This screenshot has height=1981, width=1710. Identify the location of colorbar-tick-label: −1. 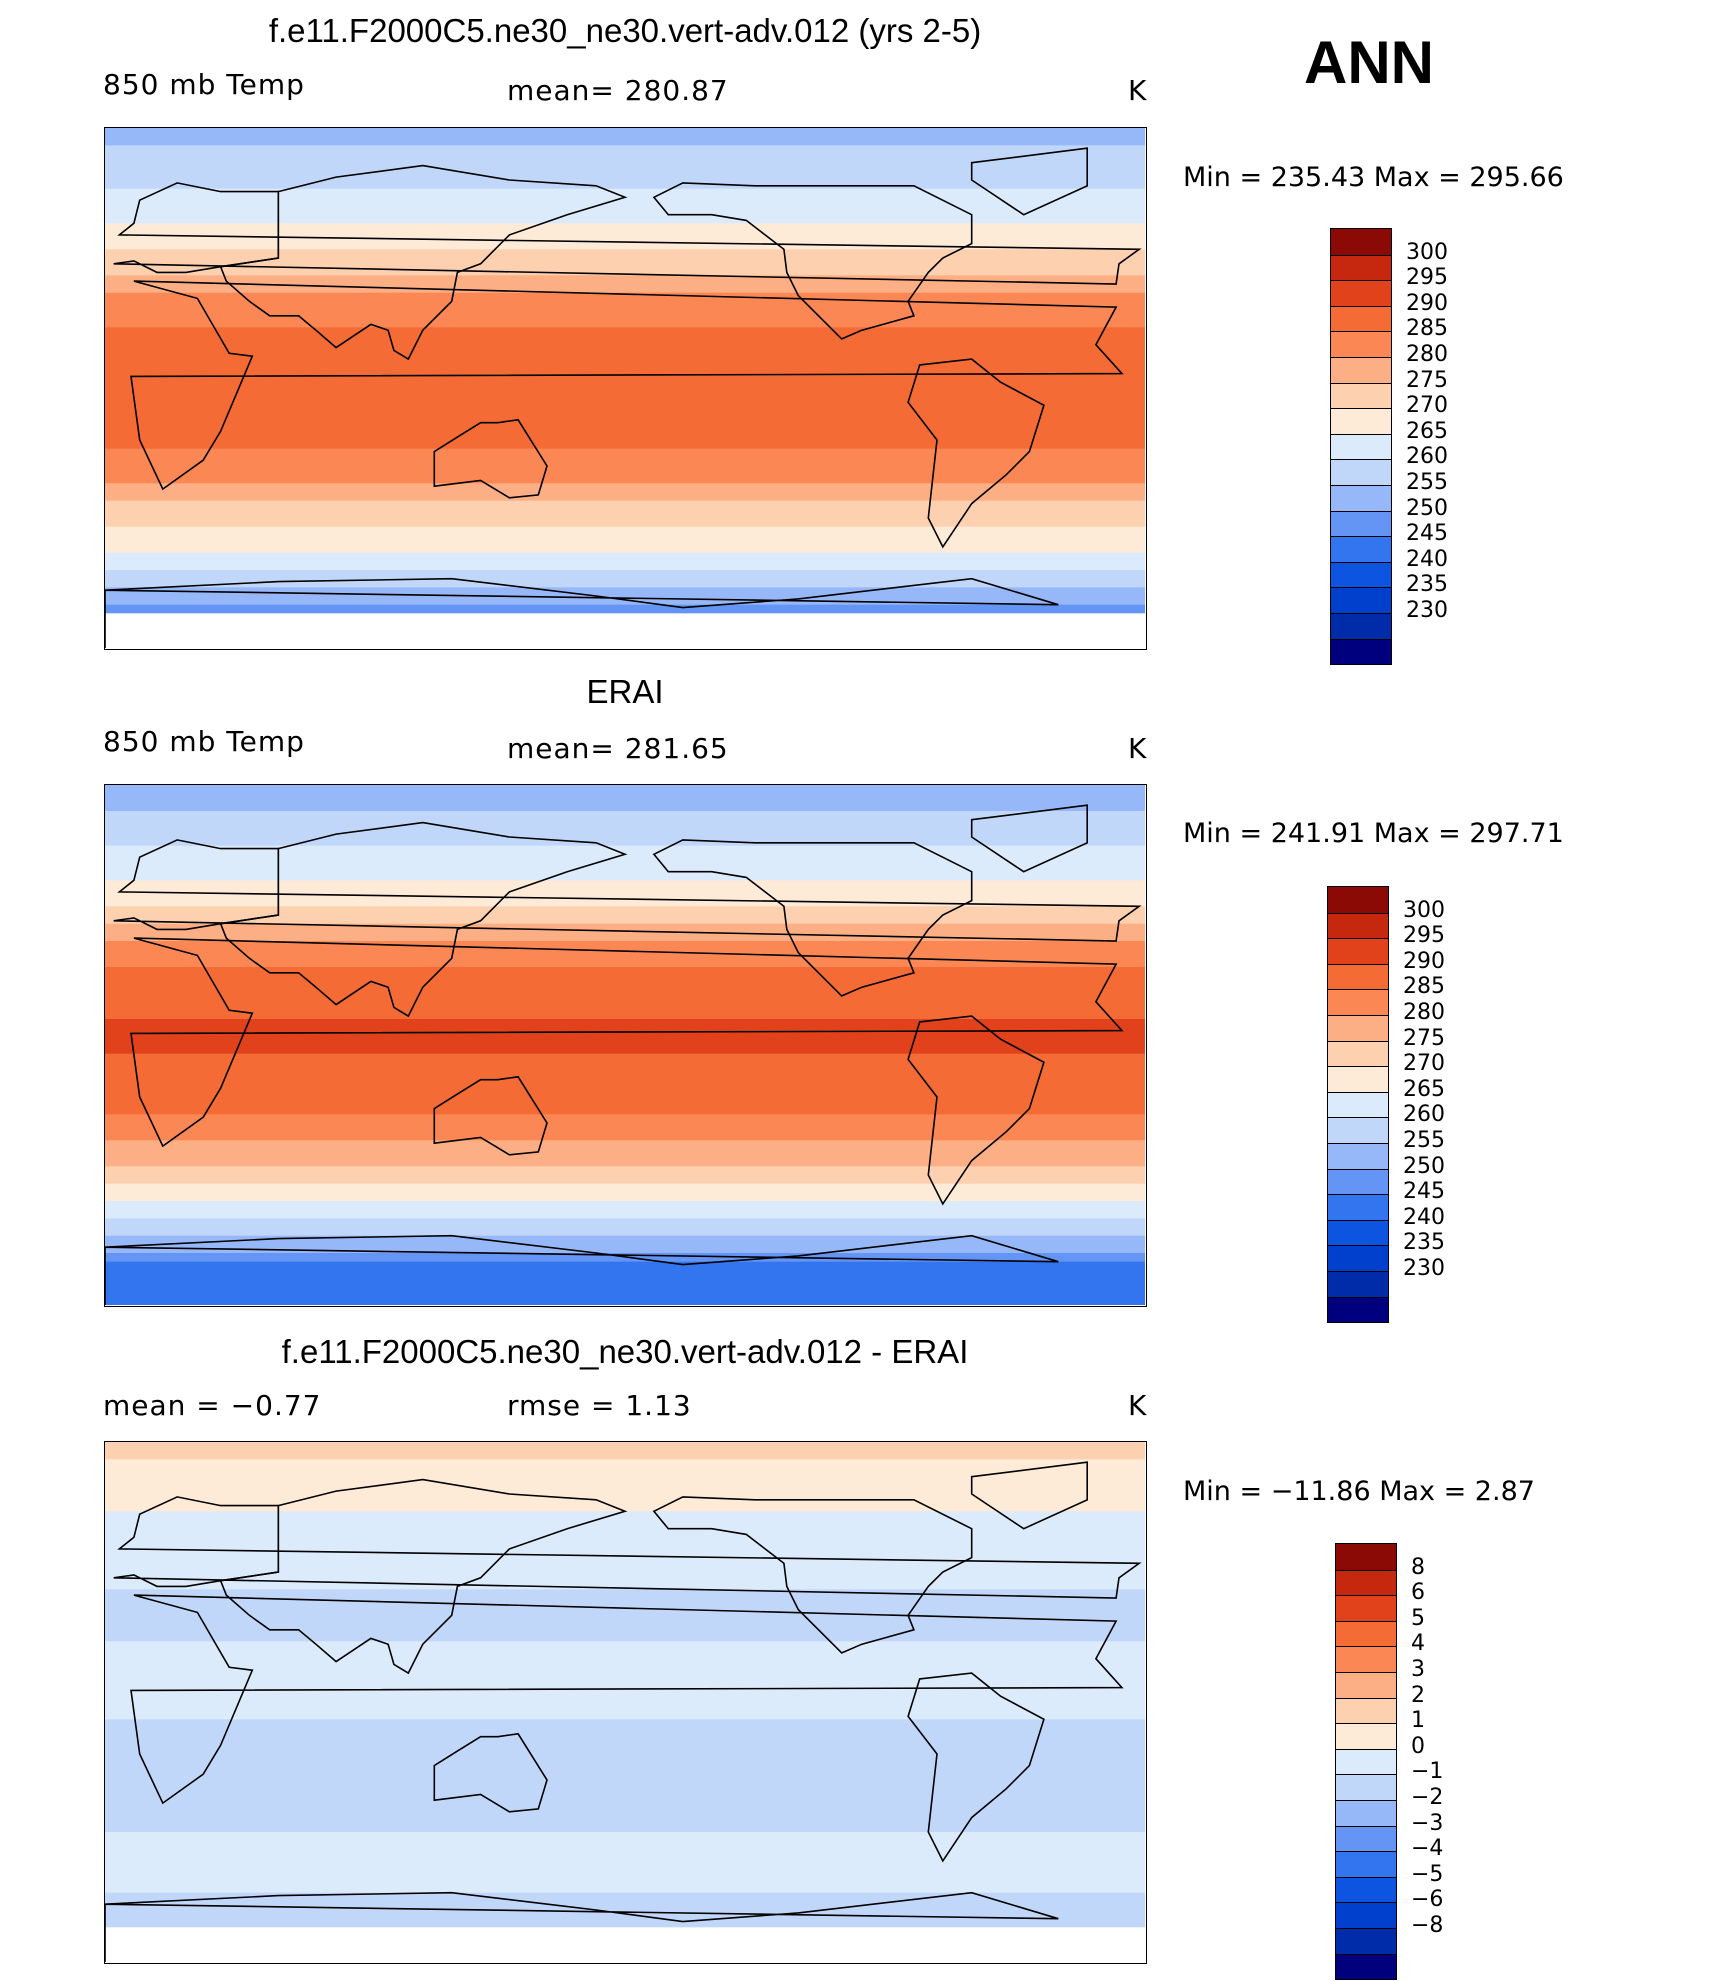
(1427, 1772).